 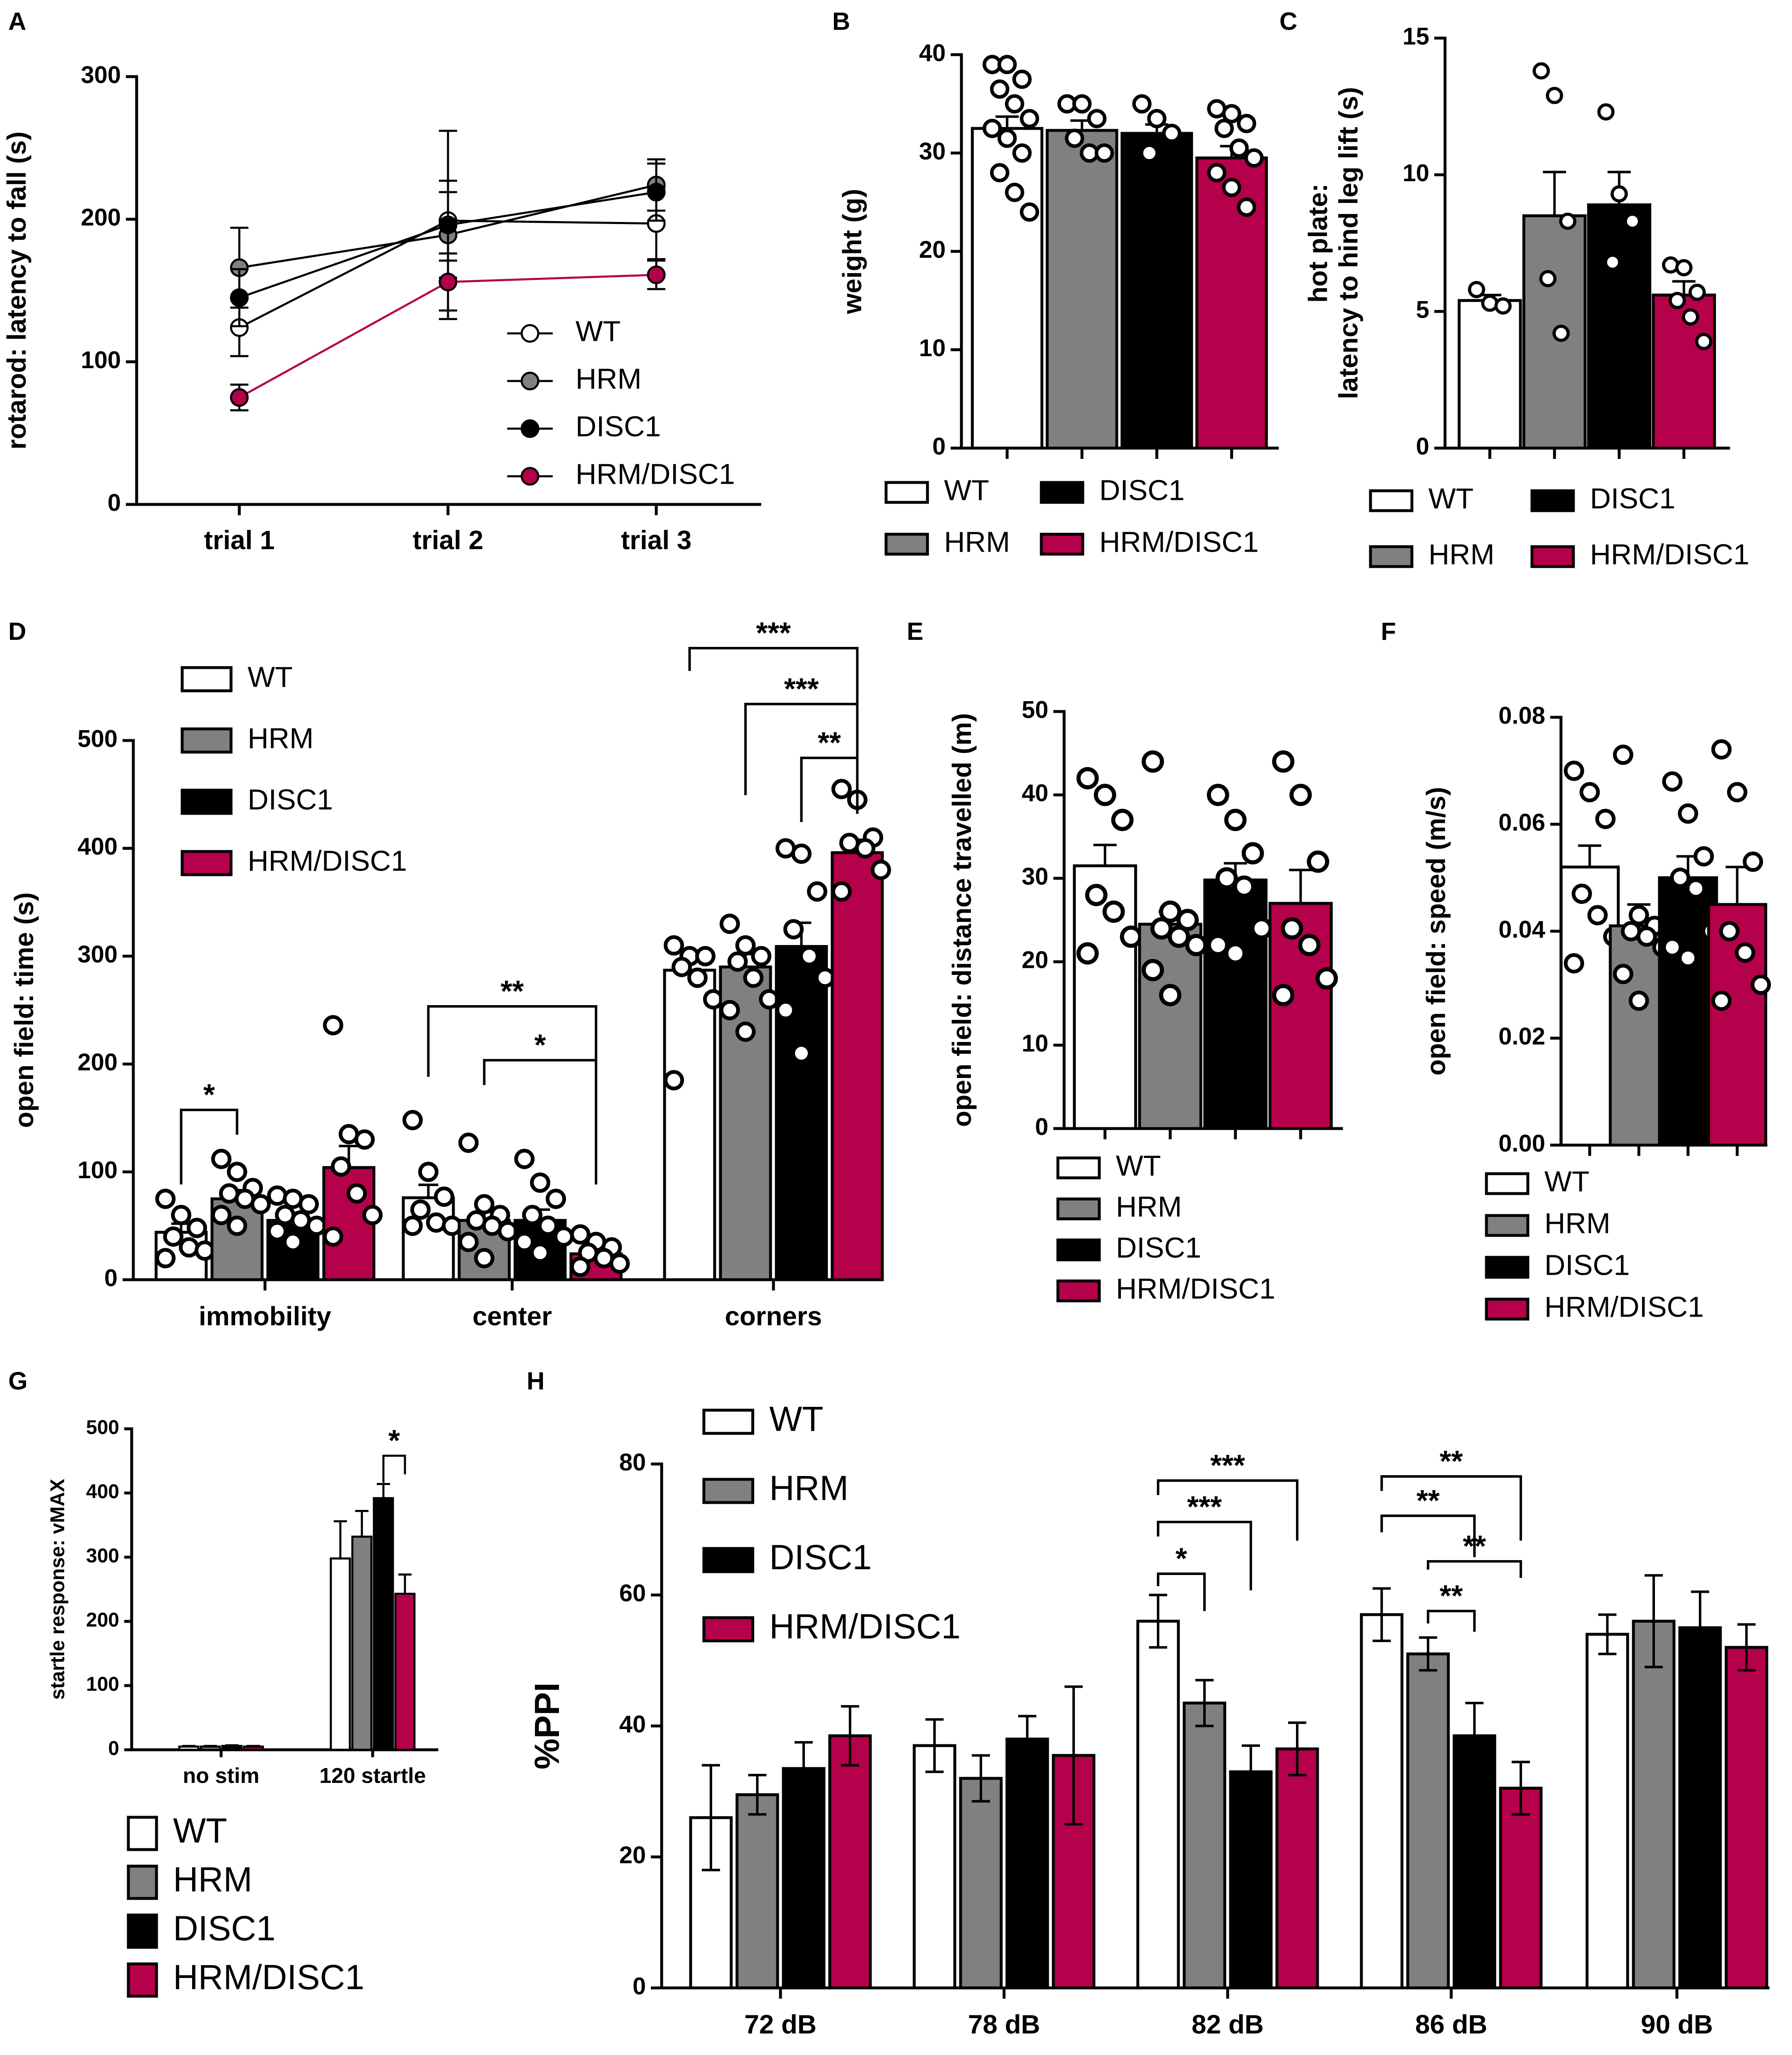 I want to click on bar-group-WT, so click(x=1108, y=953).